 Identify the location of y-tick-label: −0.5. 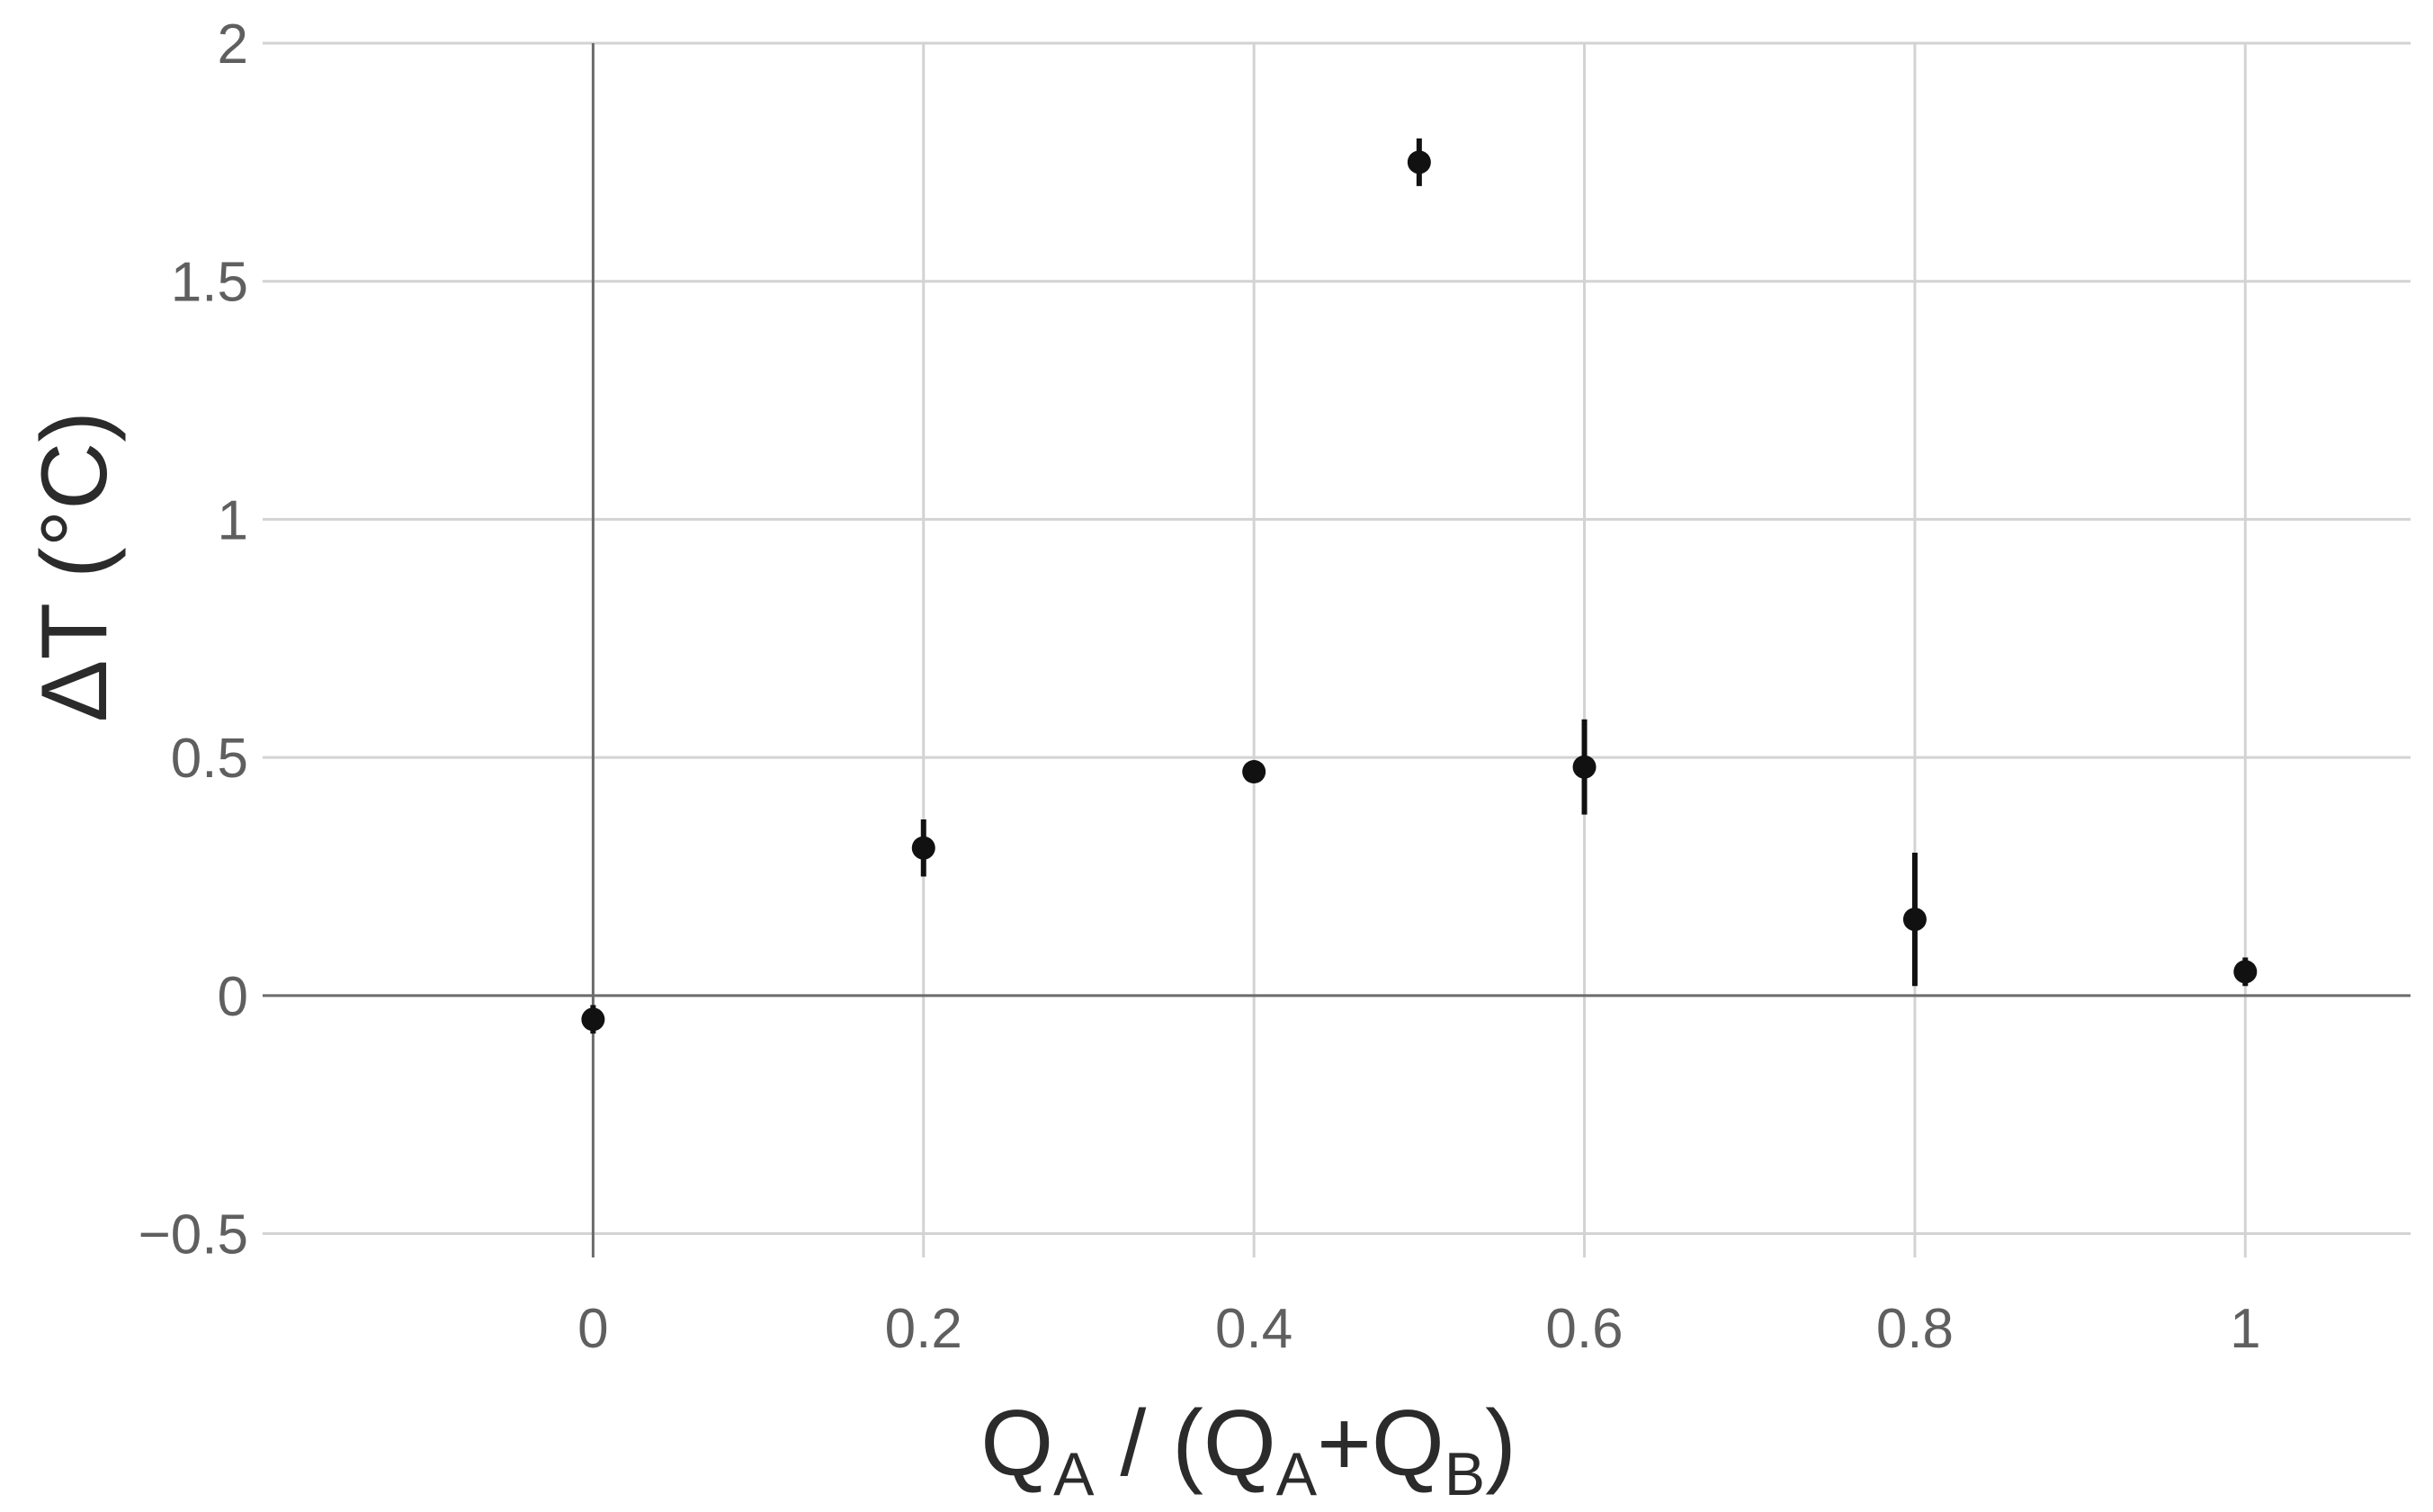
(193, 1235).